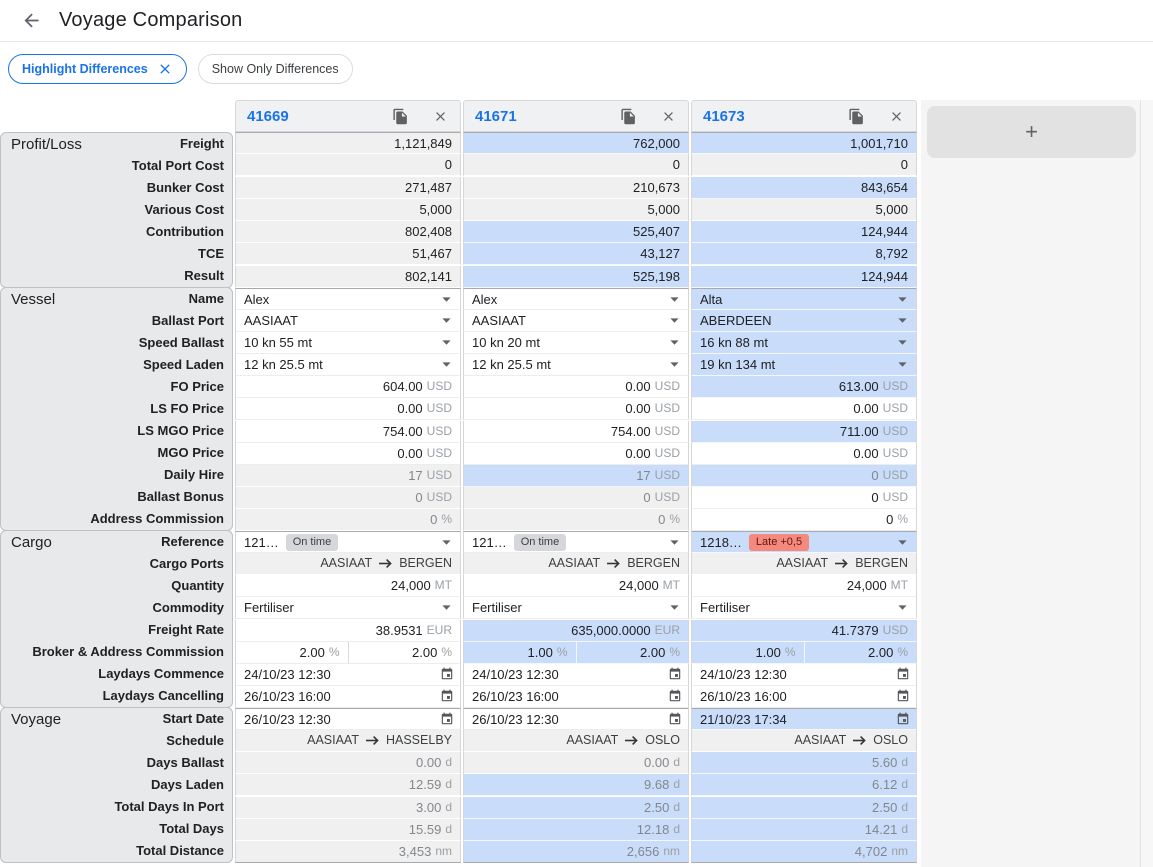  What do you see at coordinates (804, 365) in the screenshot?
I see `cell-speed-laden: 19 kn 134 mt` at bounding box center [804, 365].